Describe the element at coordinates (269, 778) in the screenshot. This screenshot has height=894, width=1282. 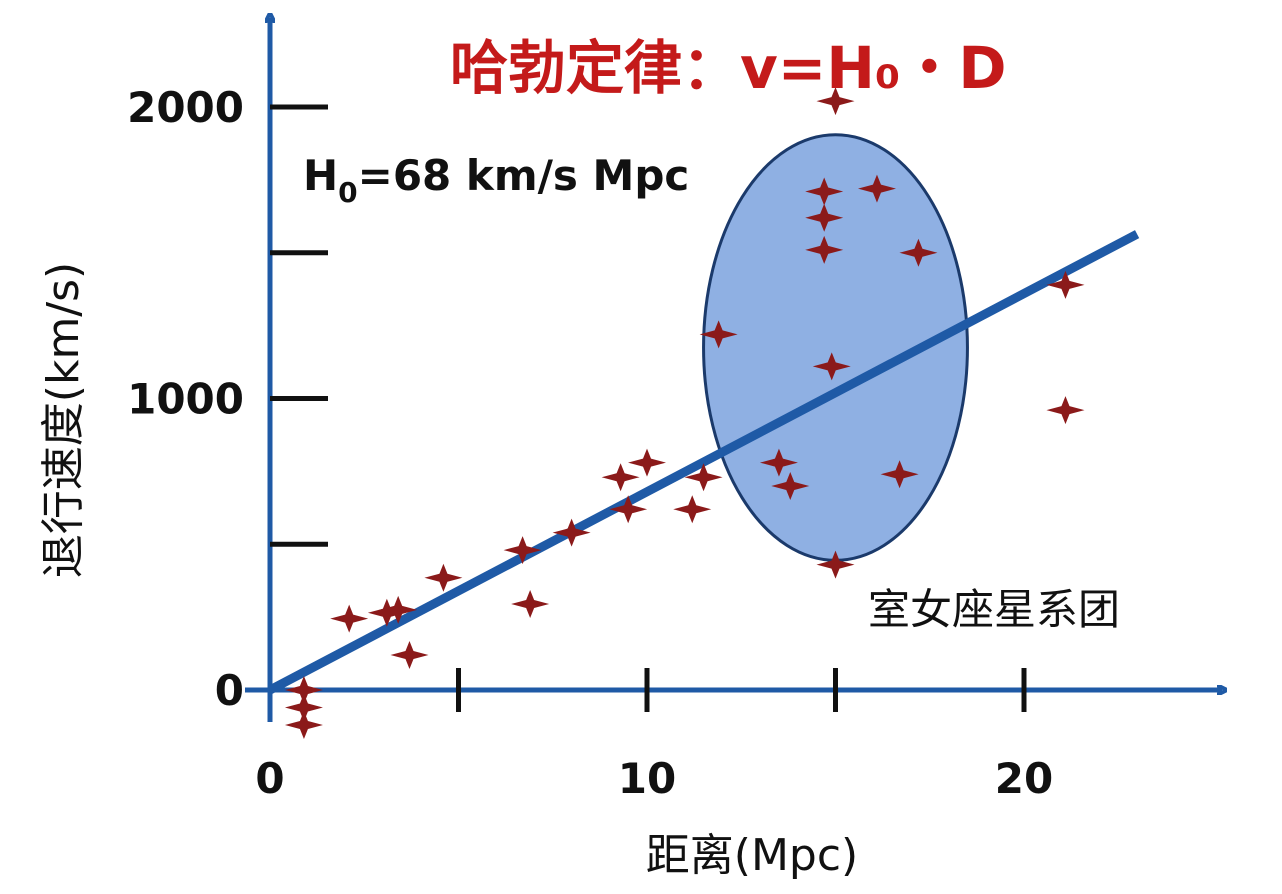
I see `x-tick-label-0: 0` at that location.